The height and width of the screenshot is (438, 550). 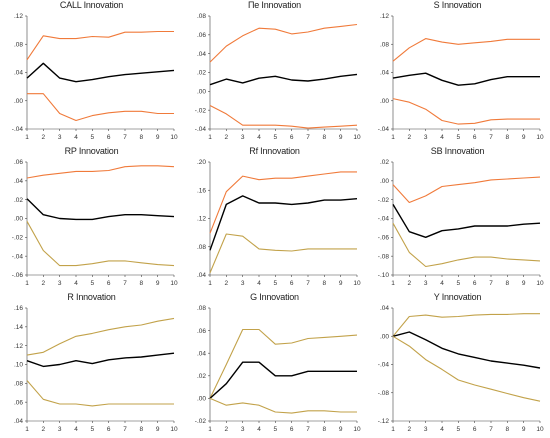 What do you see at coordinates (91, 151) in the screenshot?
I see `chart-title: RP Innovation` at bounding box center [91, 151].